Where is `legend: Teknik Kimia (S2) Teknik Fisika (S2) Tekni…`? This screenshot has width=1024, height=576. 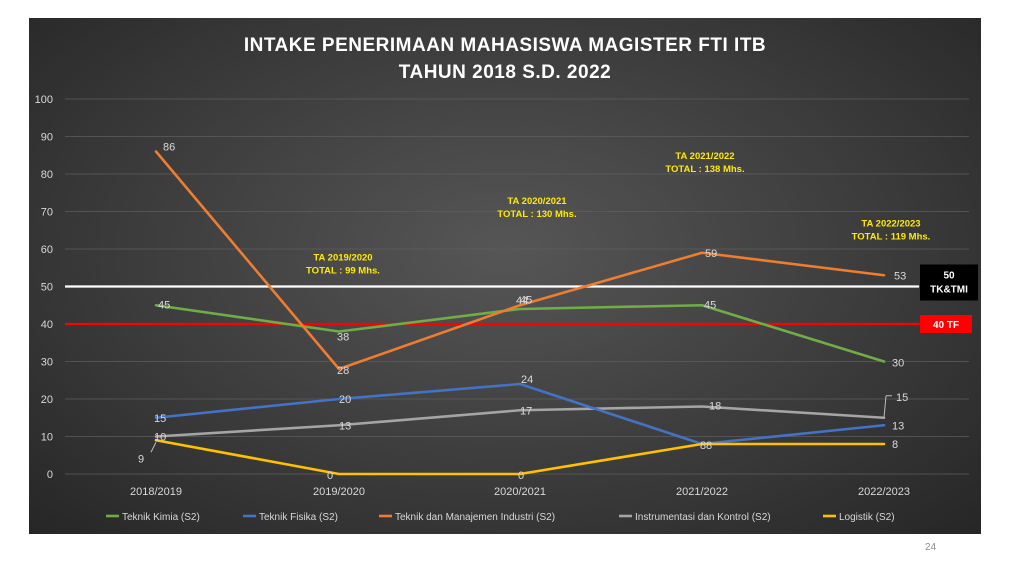 legend: Teknik Kimia (S2) Teknik Fisika (S2) Tekni… is located at coordinates (500, 517).